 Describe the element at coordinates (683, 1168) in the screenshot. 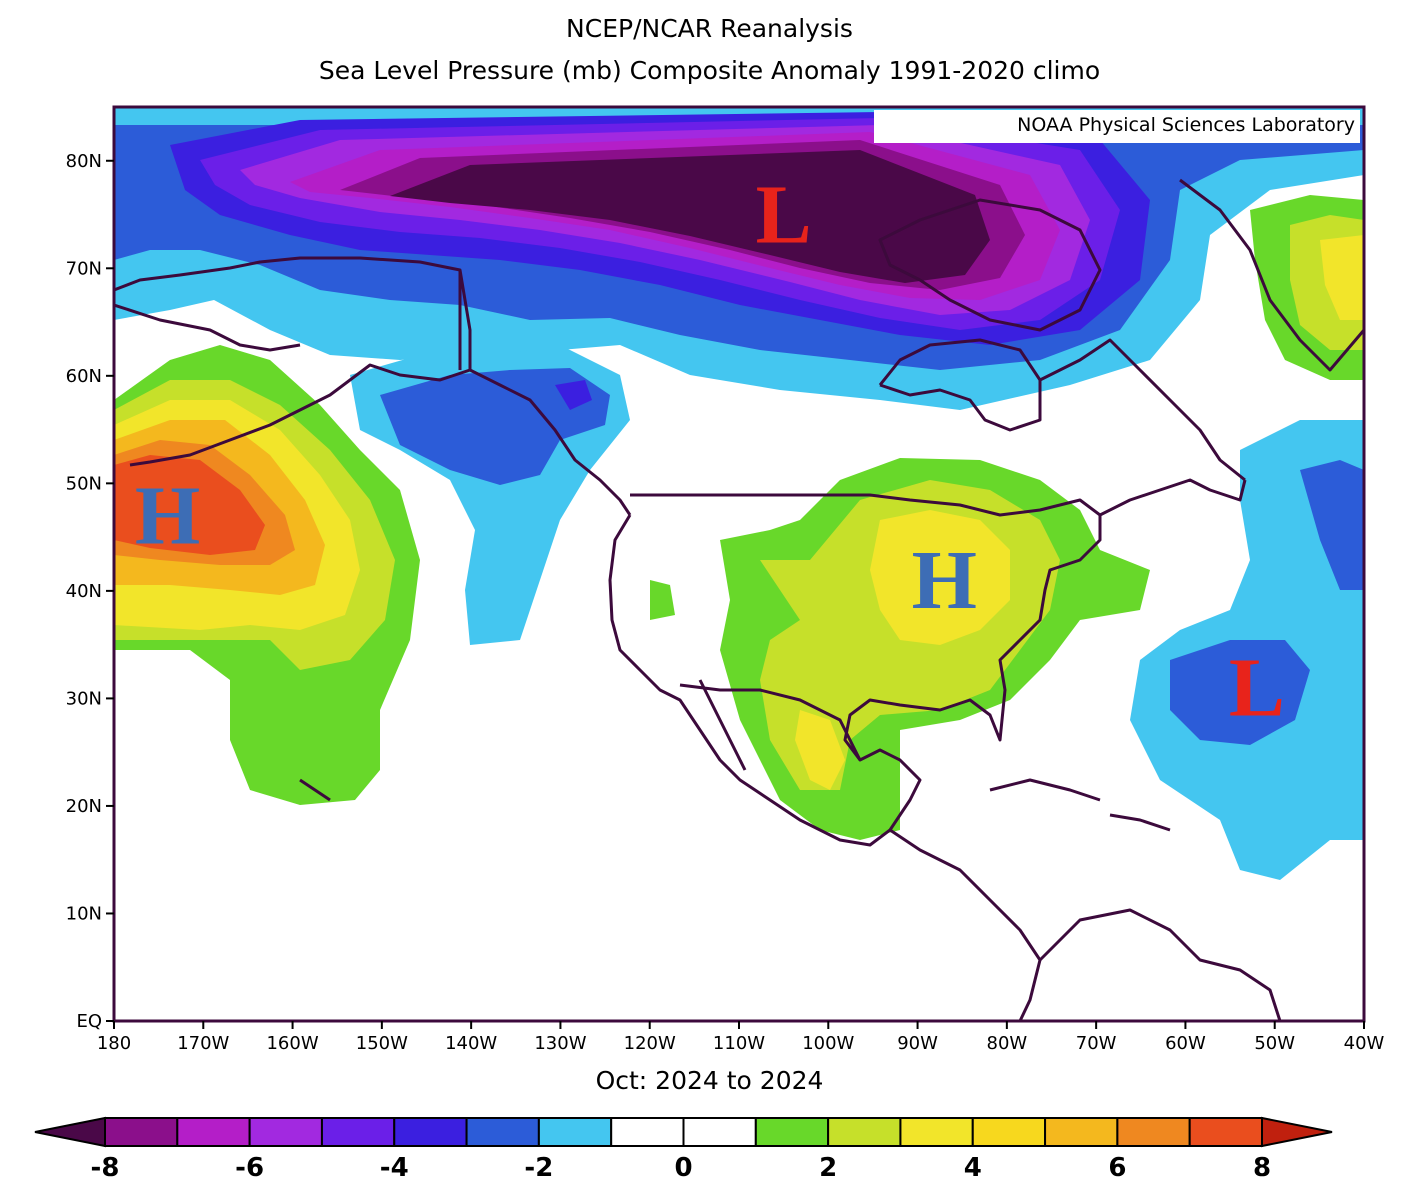

I see `colorbar-label: 0` at that location.